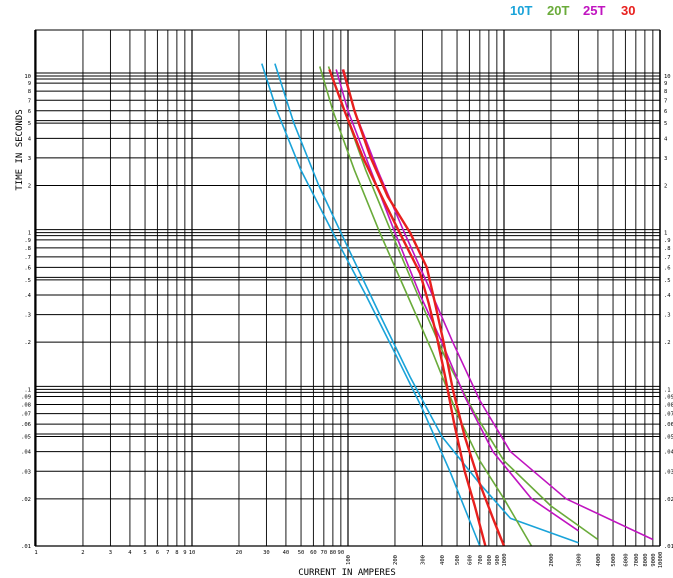 The width and height of the screenshot is (673, 578). I want to click on x-tick-label: 10, so click(192, 553).